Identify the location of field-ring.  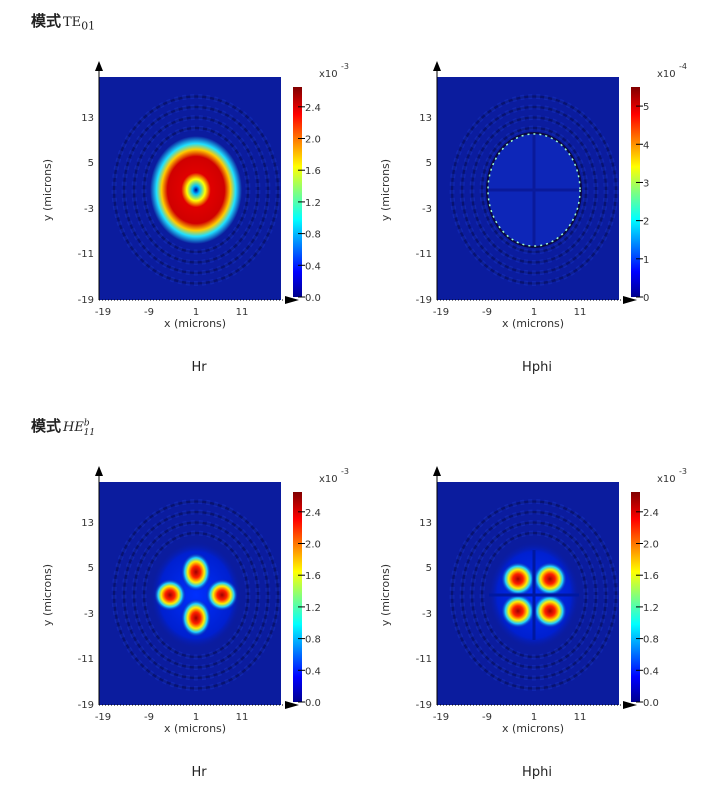
(196, 190).